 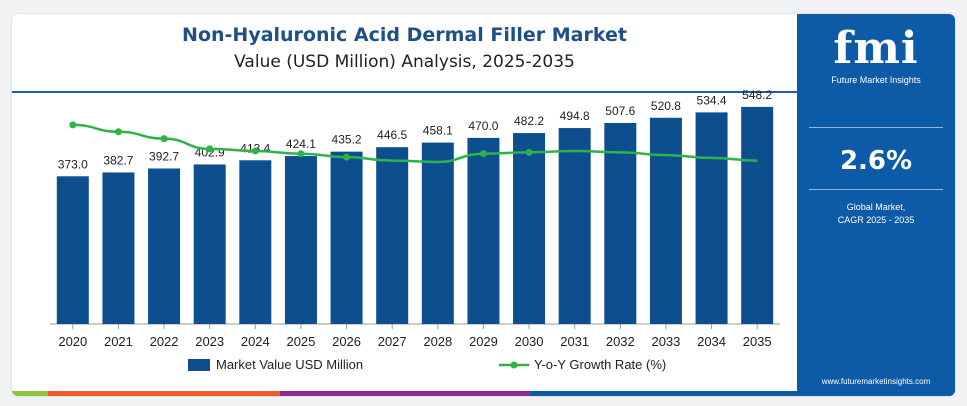 I want to click on chart-subtitle: Value (USD Million) Analysis, 2025-2035, so click(x=404, y=62).